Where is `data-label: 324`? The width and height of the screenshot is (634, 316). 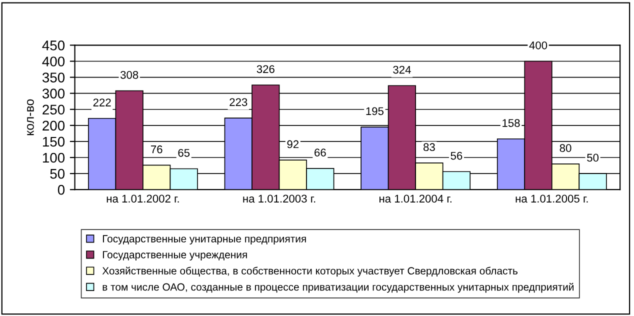 data-label: 324 is located at coordinates (402, 70).